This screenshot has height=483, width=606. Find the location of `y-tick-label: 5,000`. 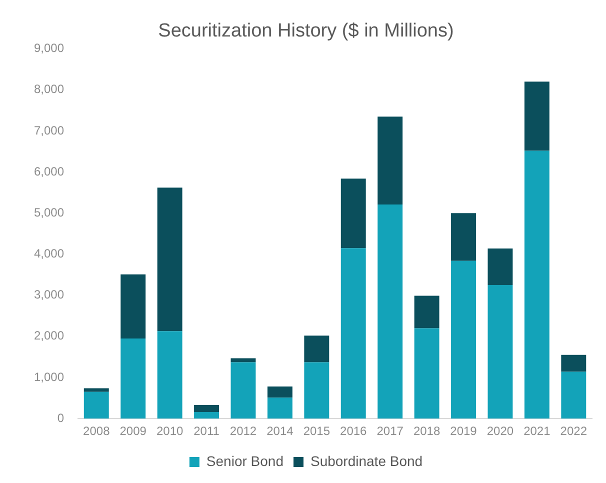

y-tick-label: 5,000 is located at coordinates (49, 212).